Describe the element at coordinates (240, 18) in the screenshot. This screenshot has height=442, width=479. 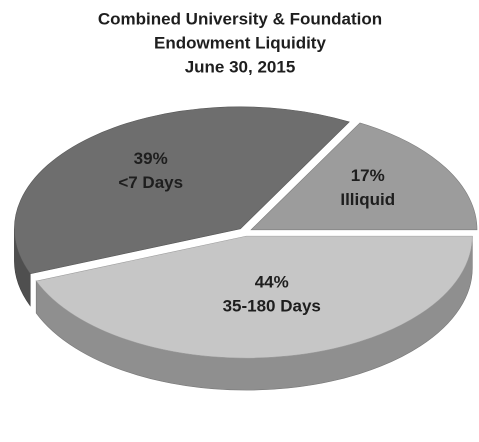
I see `chart-title: Combined University & Foundation` at that location.